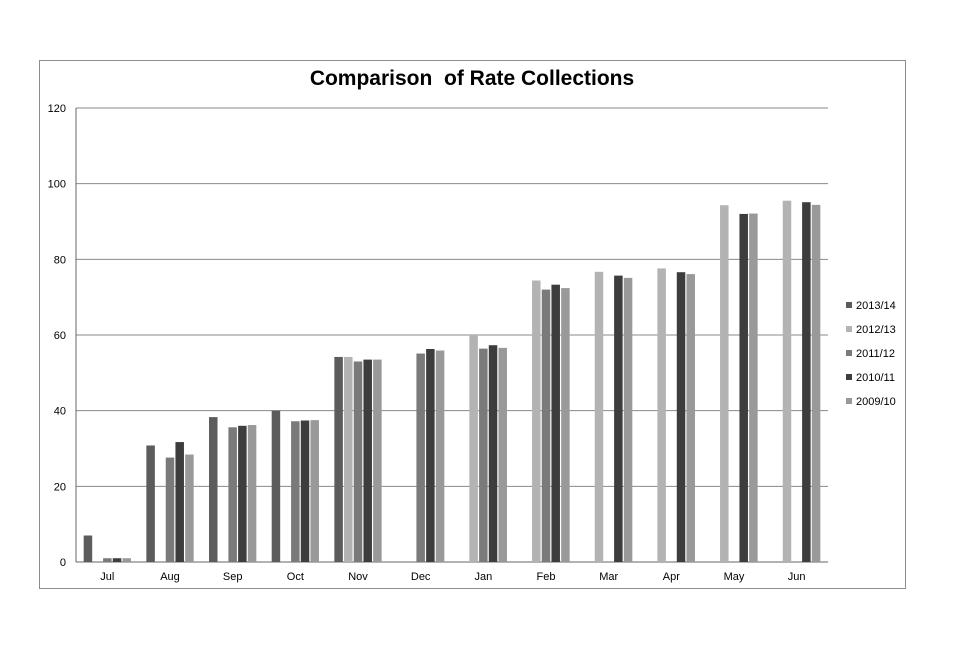  What do you see at coordinates (57, 185) in the screenshot?
I see `y-tick-label: 100` at bounding box center [57, 185].